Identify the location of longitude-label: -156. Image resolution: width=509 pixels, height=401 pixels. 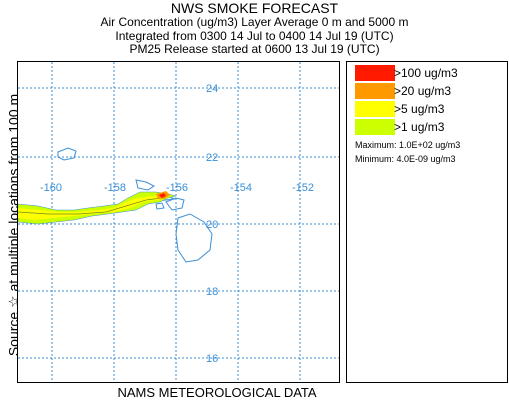
(177, 188).